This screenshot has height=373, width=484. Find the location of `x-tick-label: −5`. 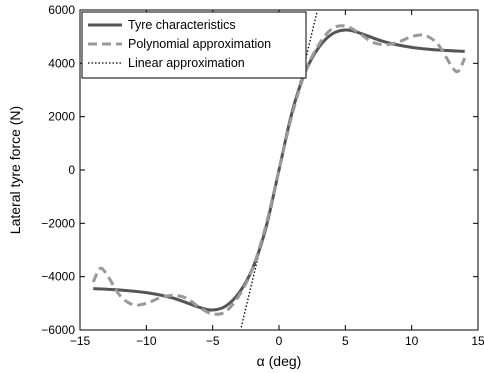

x-tick-label: −5 is located at coordinates (213, 341).